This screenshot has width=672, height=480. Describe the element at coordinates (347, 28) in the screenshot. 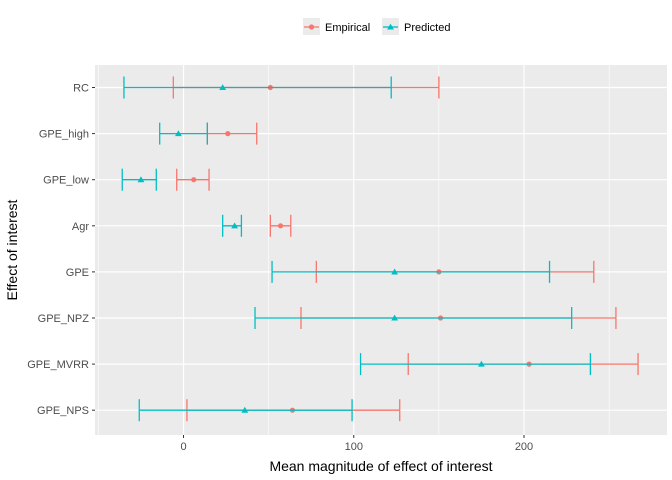

I see `legend-label: Empirical` at that location.